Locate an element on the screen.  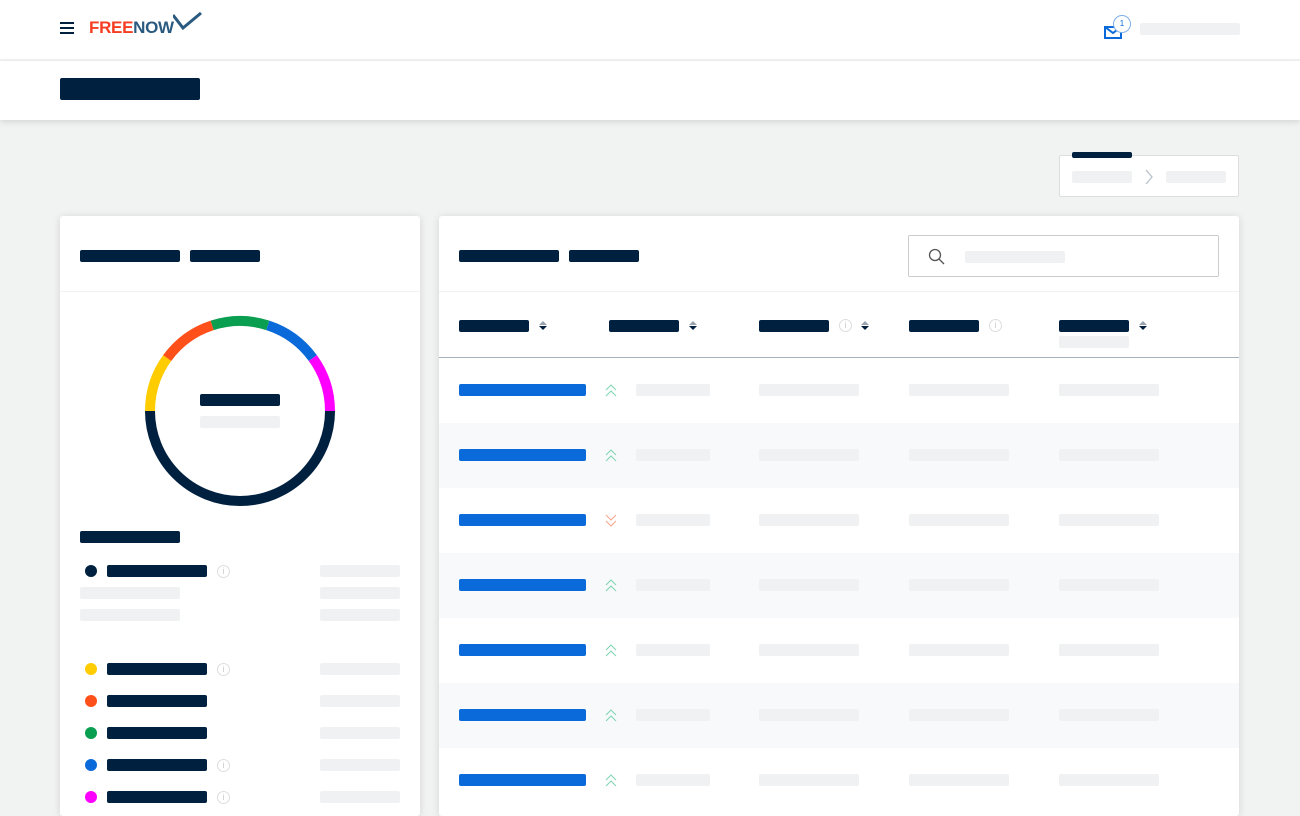
date-range-selector is located at coordinates (1149, 174).